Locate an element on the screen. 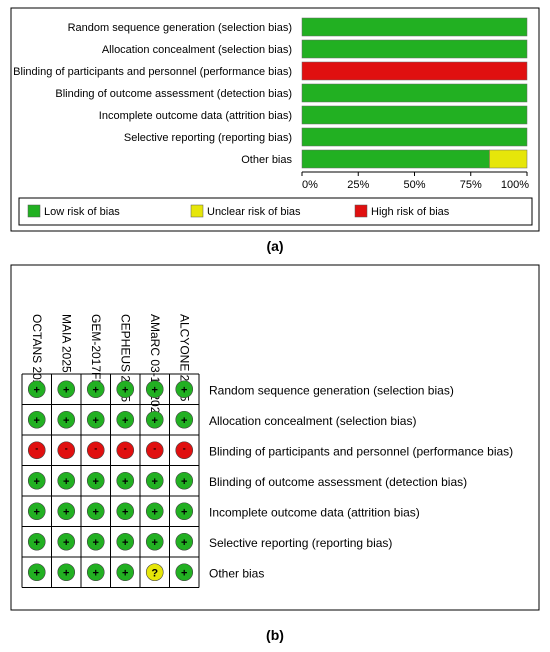 The image size is (550, 652). judgement-low-gem-2017fit-row6 is located at coordinates (95, 541).